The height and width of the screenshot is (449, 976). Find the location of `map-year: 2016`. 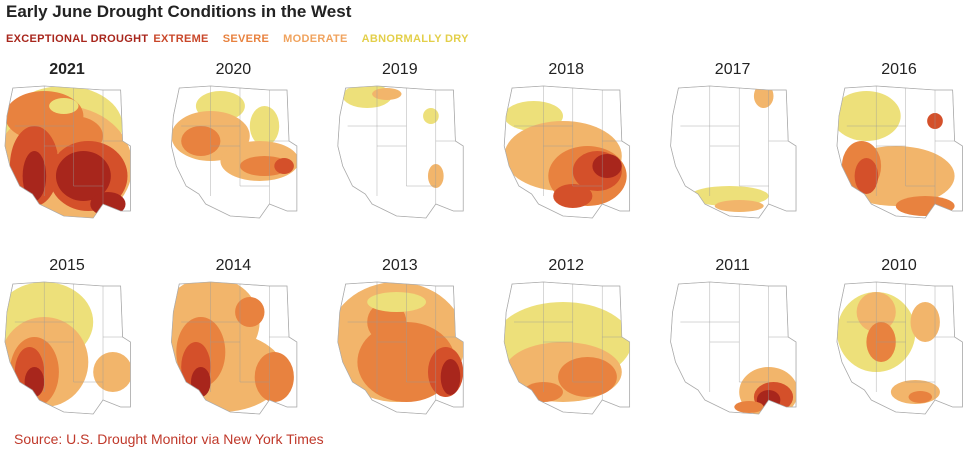

map-year: 2016 is located at coordinates (899, 69).